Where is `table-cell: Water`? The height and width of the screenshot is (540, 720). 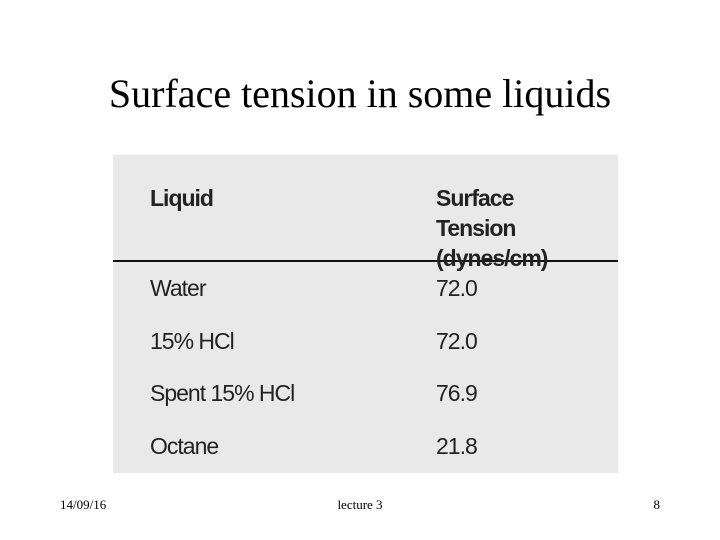 table-cell: Water is located at coordinates (178, 288).